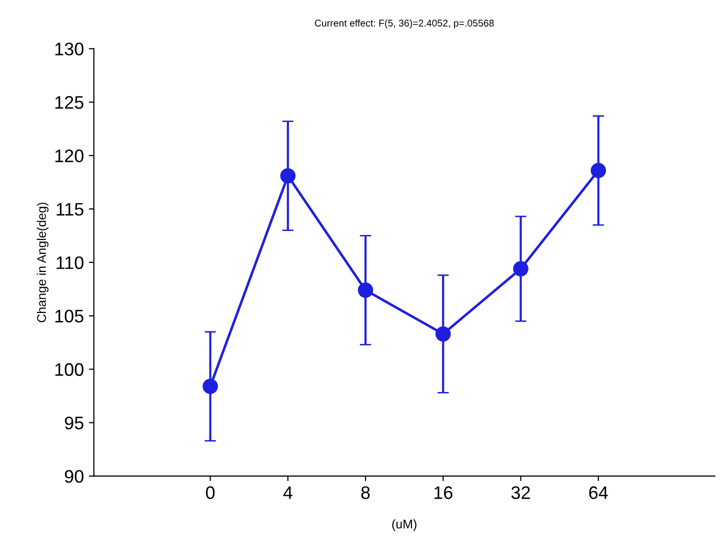 This screenshot has height=541, width=722. Describe the element at coordinates (69, 369) in the screenshot. I see `y-tick-label: 100` at that location.